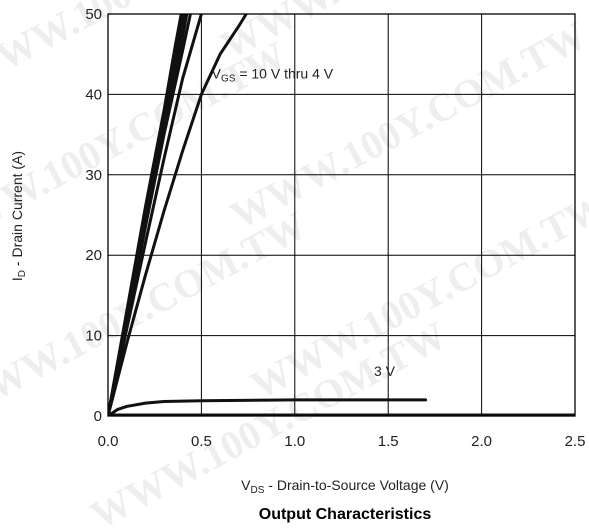 The image size is (589, 531). I want to click on x-tick-label: 0.0, so click(108, 441).